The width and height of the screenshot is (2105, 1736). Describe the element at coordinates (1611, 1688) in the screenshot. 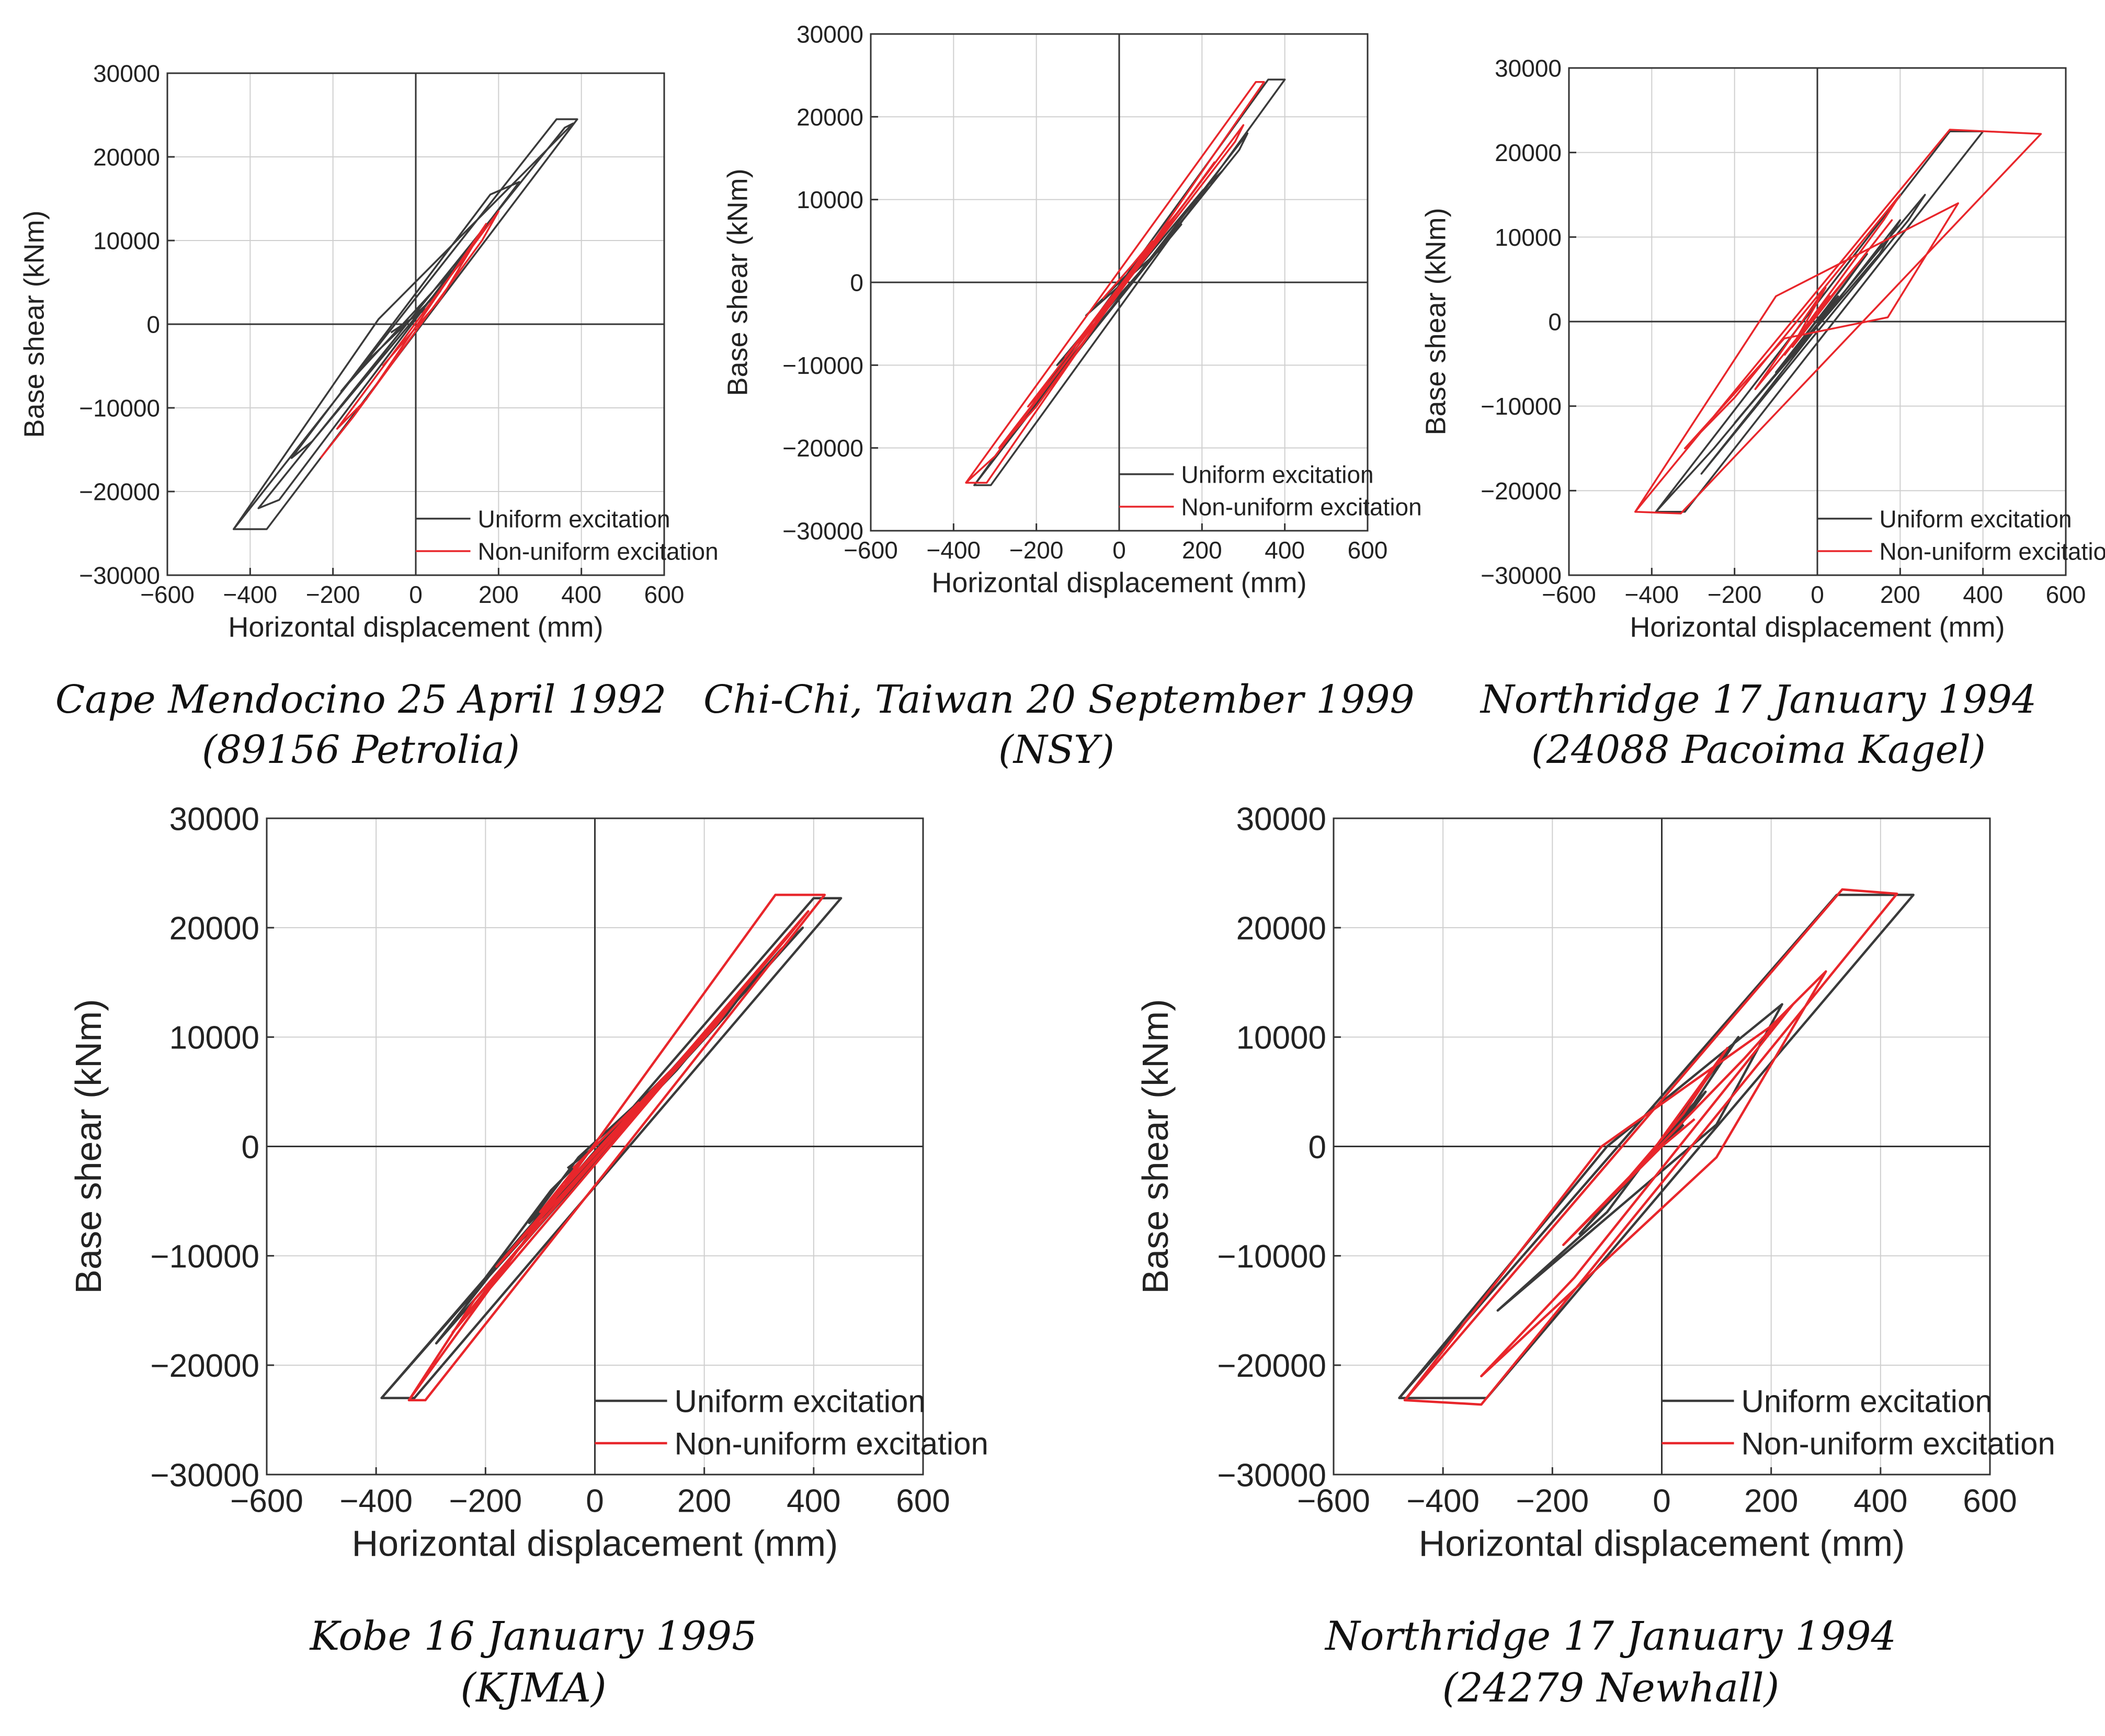

I see `caption-line-2: (24279 Newhall)` at that location.